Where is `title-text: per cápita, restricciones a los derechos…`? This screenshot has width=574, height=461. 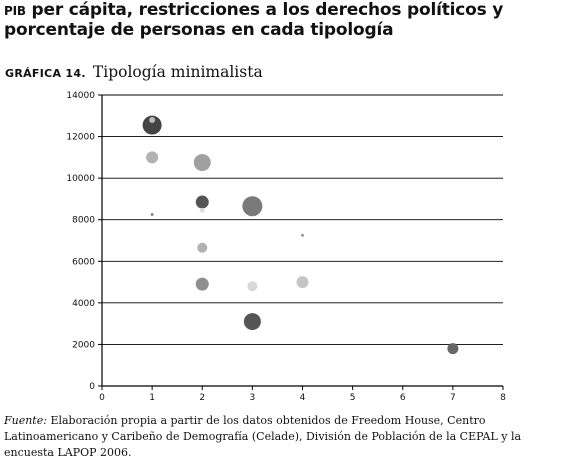
title-text: per cápita, restricciones a los derechos… is located at coordinates (254, 20).